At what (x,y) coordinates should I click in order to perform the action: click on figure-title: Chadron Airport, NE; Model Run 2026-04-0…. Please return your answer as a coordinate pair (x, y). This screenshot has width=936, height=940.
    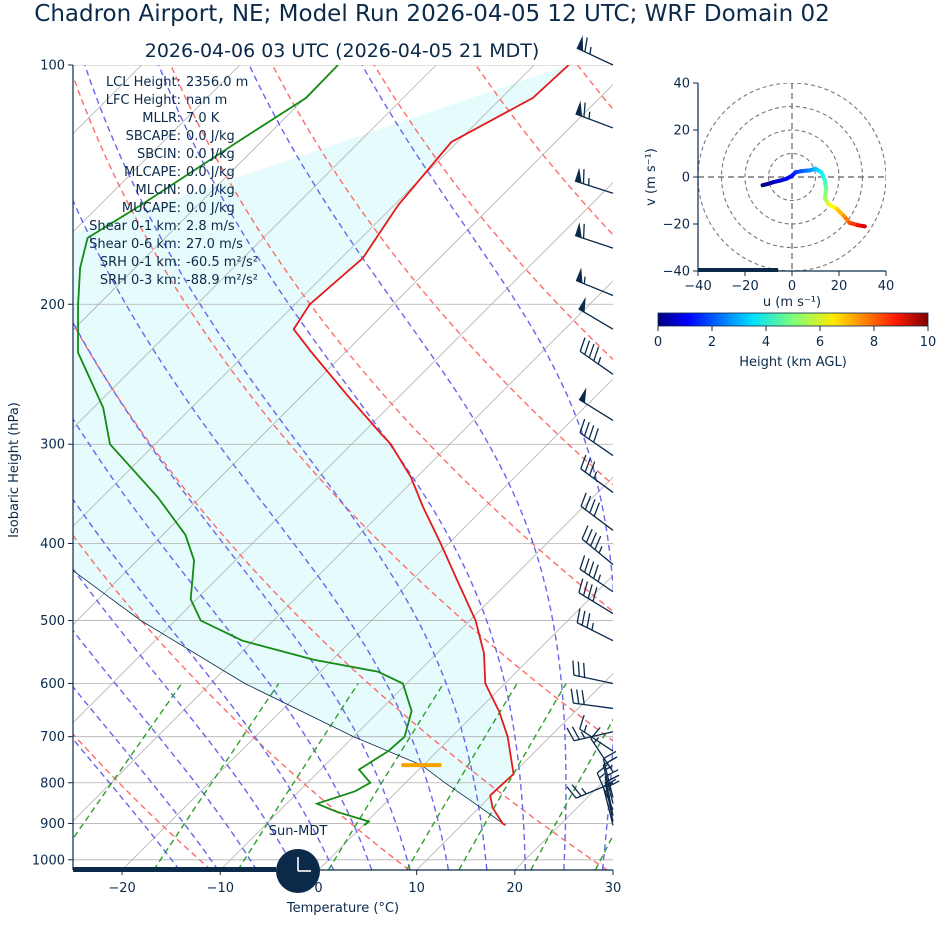
    Looking at the image, I should click on (431, 14).